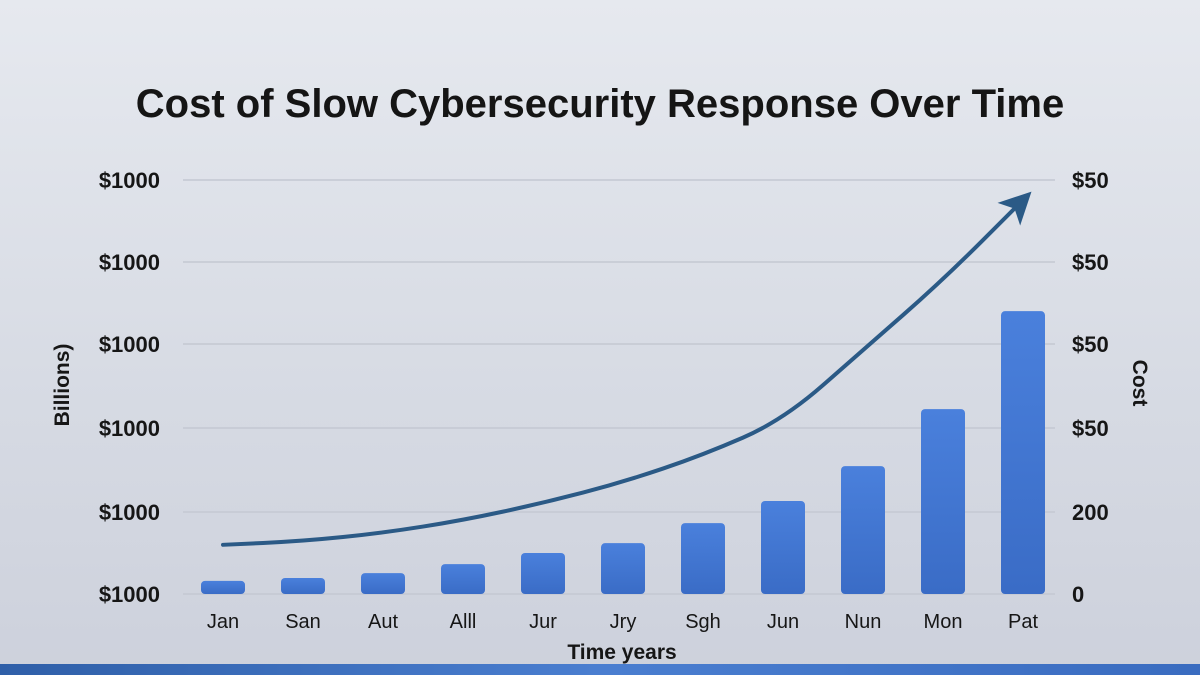  I want to click on x-tick-label: Jan, so click(223, 622).